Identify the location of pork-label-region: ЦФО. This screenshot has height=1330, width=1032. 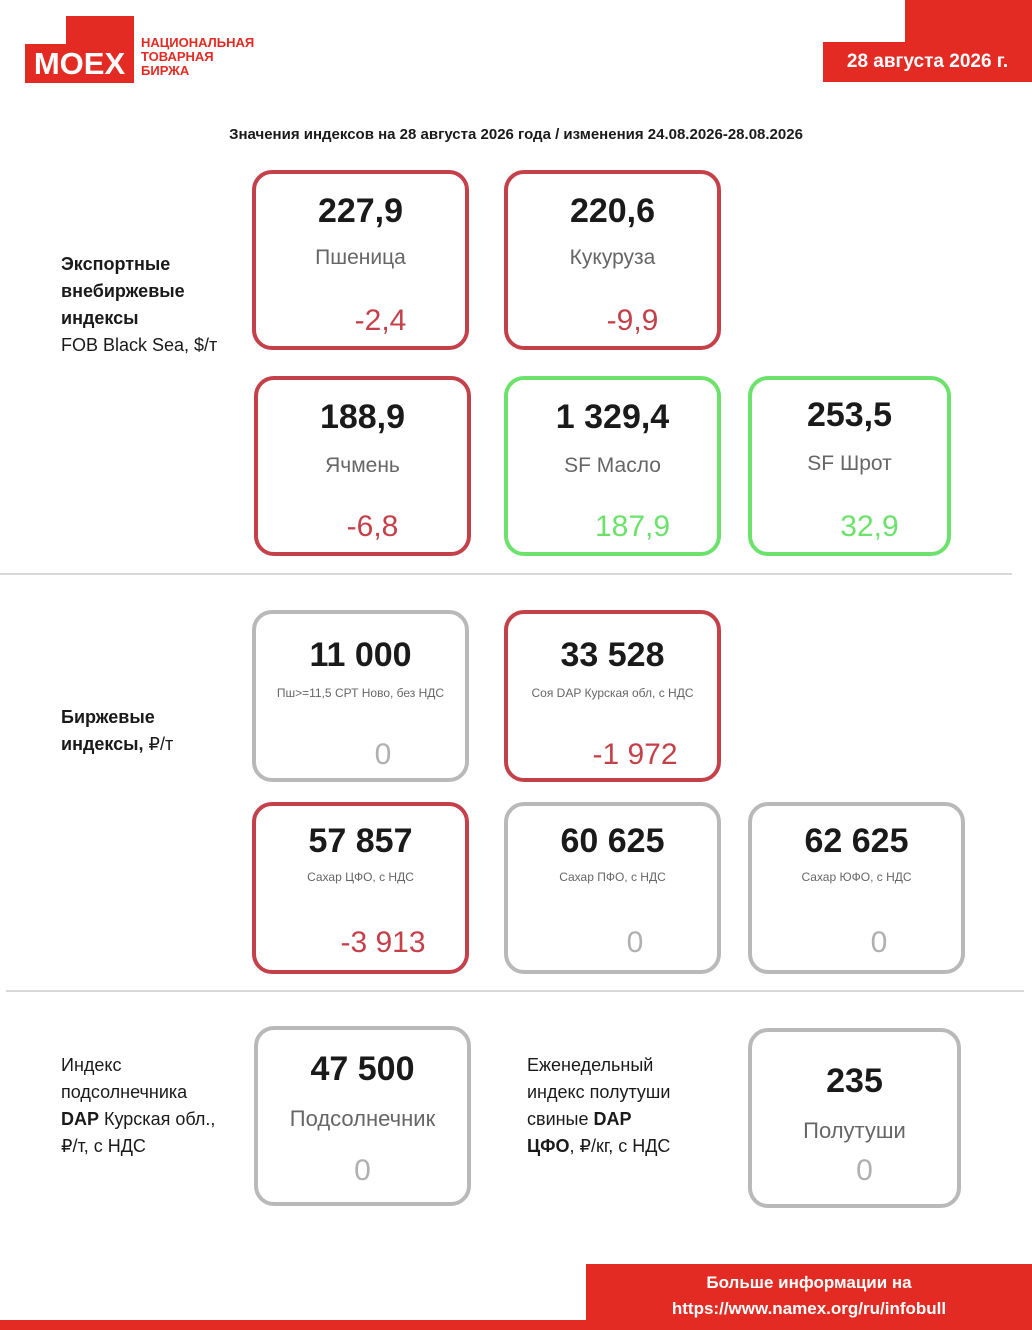
(548, 1146).